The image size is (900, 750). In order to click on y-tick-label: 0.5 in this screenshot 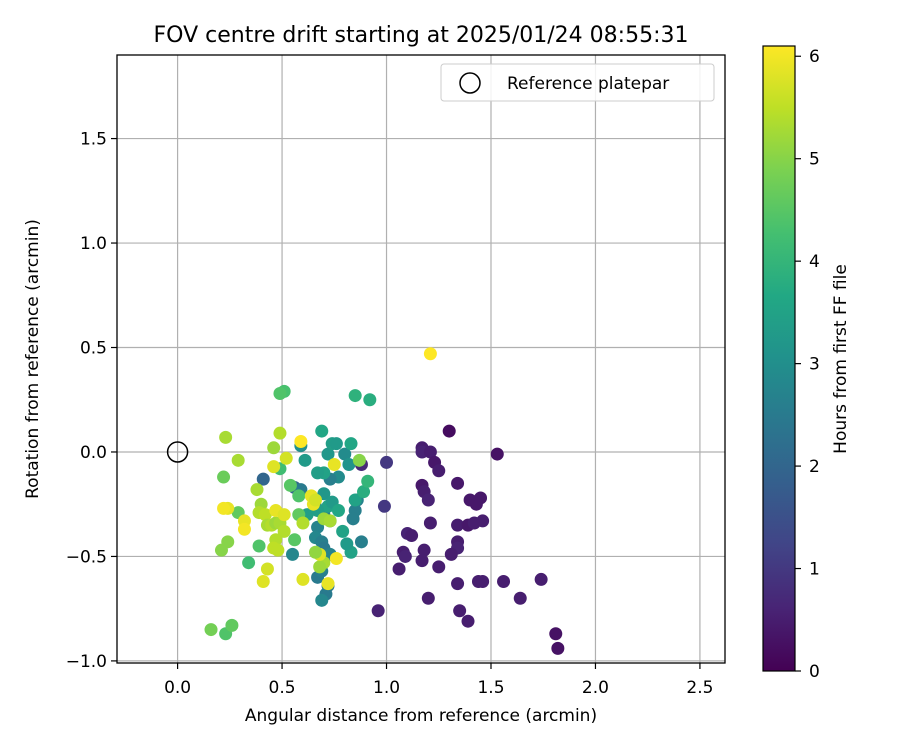, I will do `click(93, 349)`.